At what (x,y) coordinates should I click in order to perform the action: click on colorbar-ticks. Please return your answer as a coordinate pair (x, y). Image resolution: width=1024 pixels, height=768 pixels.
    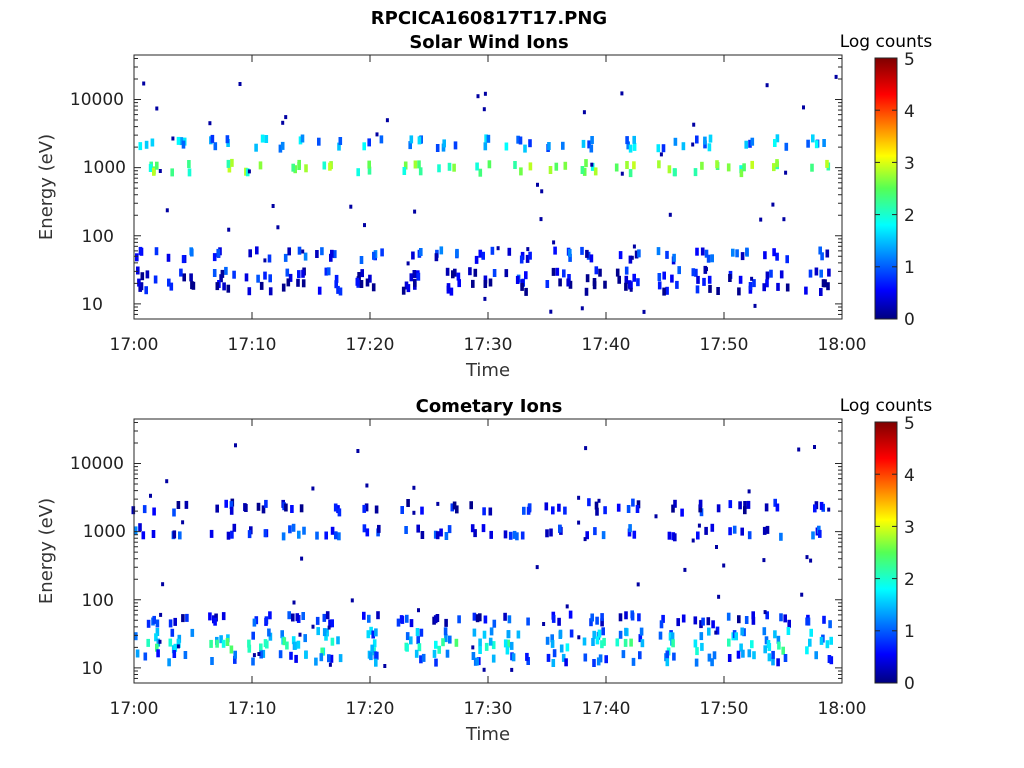
    Looking at the image, I should click on (886, 552).